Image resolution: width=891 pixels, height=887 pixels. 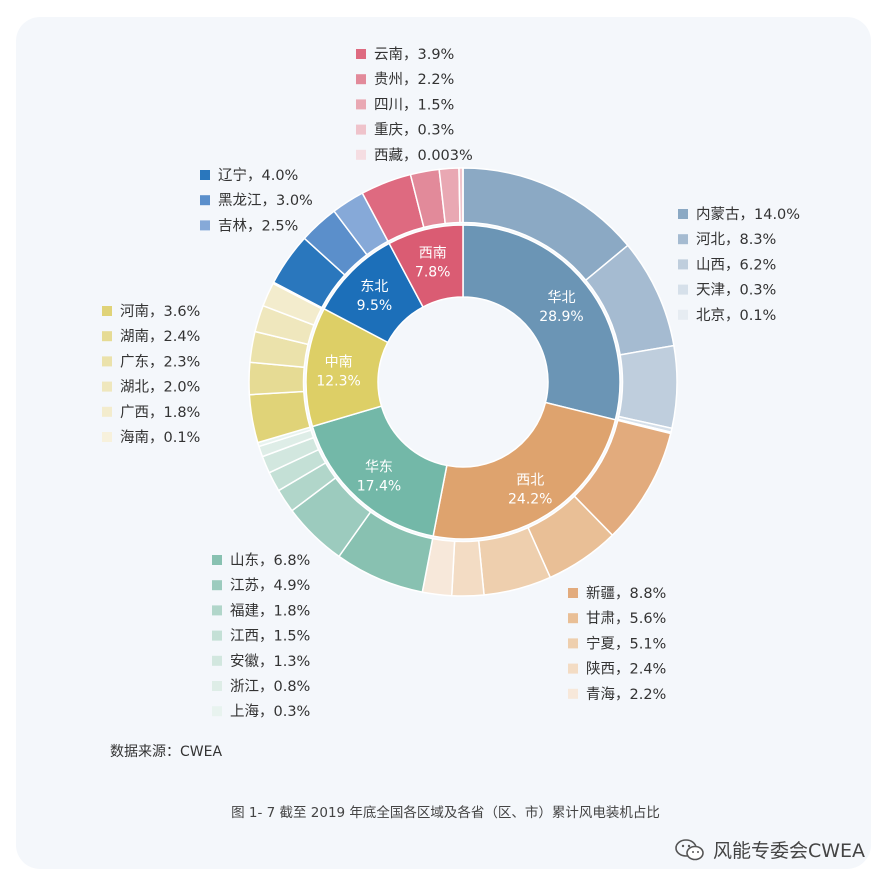 What do you see at coordinates (626, 618) in the screenshot?
I see `legend-label: 甘肃，5.6%` at bounding box center [626, 618].